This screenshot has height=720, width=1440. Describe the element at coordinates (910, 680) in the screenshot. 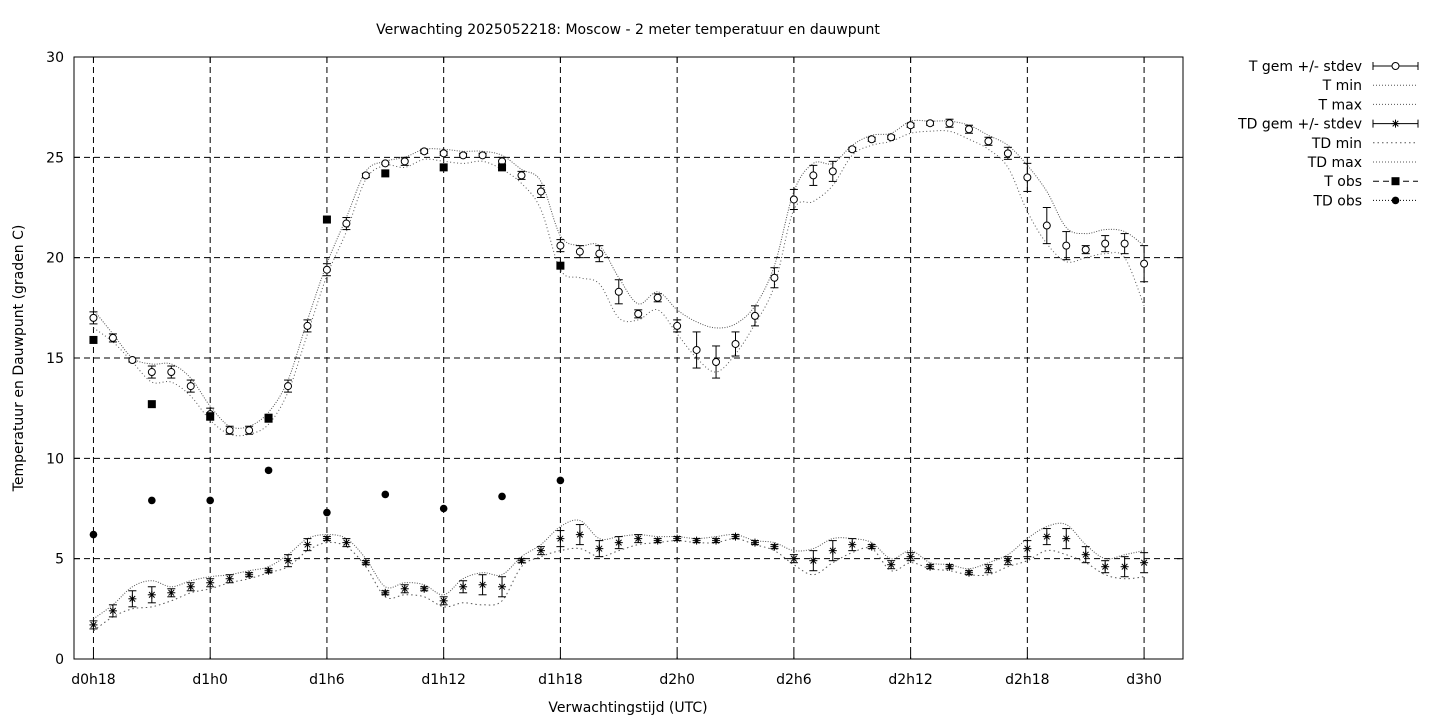

I see `x-tick-label: d2h12` at that location.